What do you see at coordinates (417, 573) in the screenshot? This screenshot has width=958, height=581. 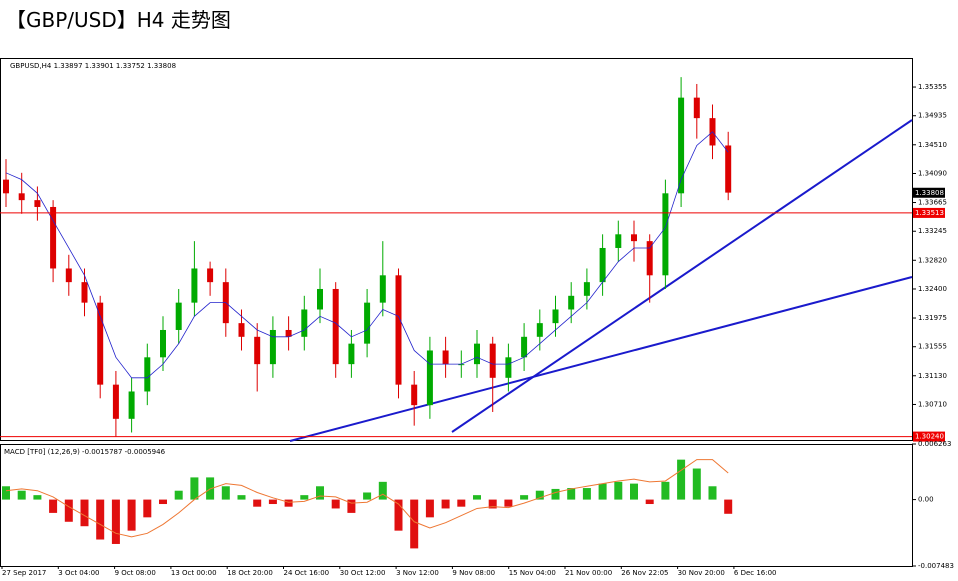 I see `x-tick-label: 3 Nov 12:00` at bounding box center [417, 573].